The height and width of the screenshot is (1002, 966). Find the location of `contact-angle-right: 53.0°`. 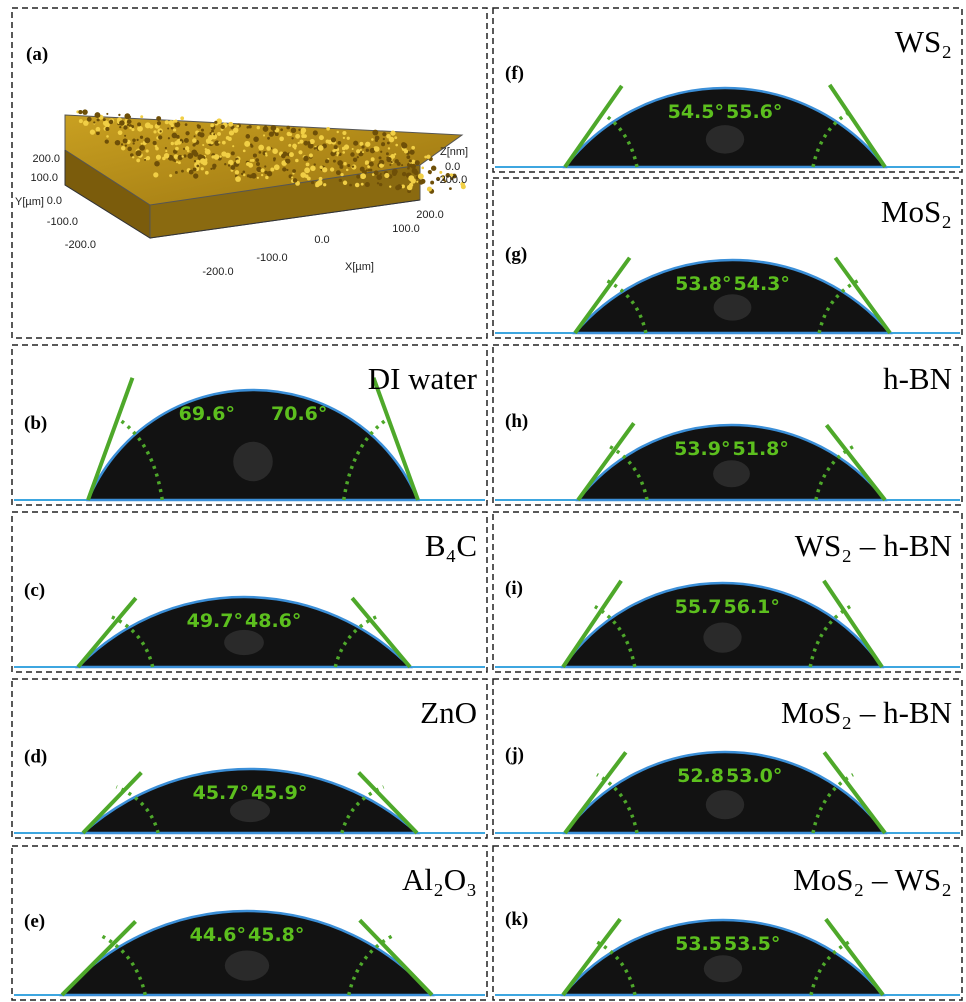

contact-angle-right: 53.0° is located at coordinates (754, 776).